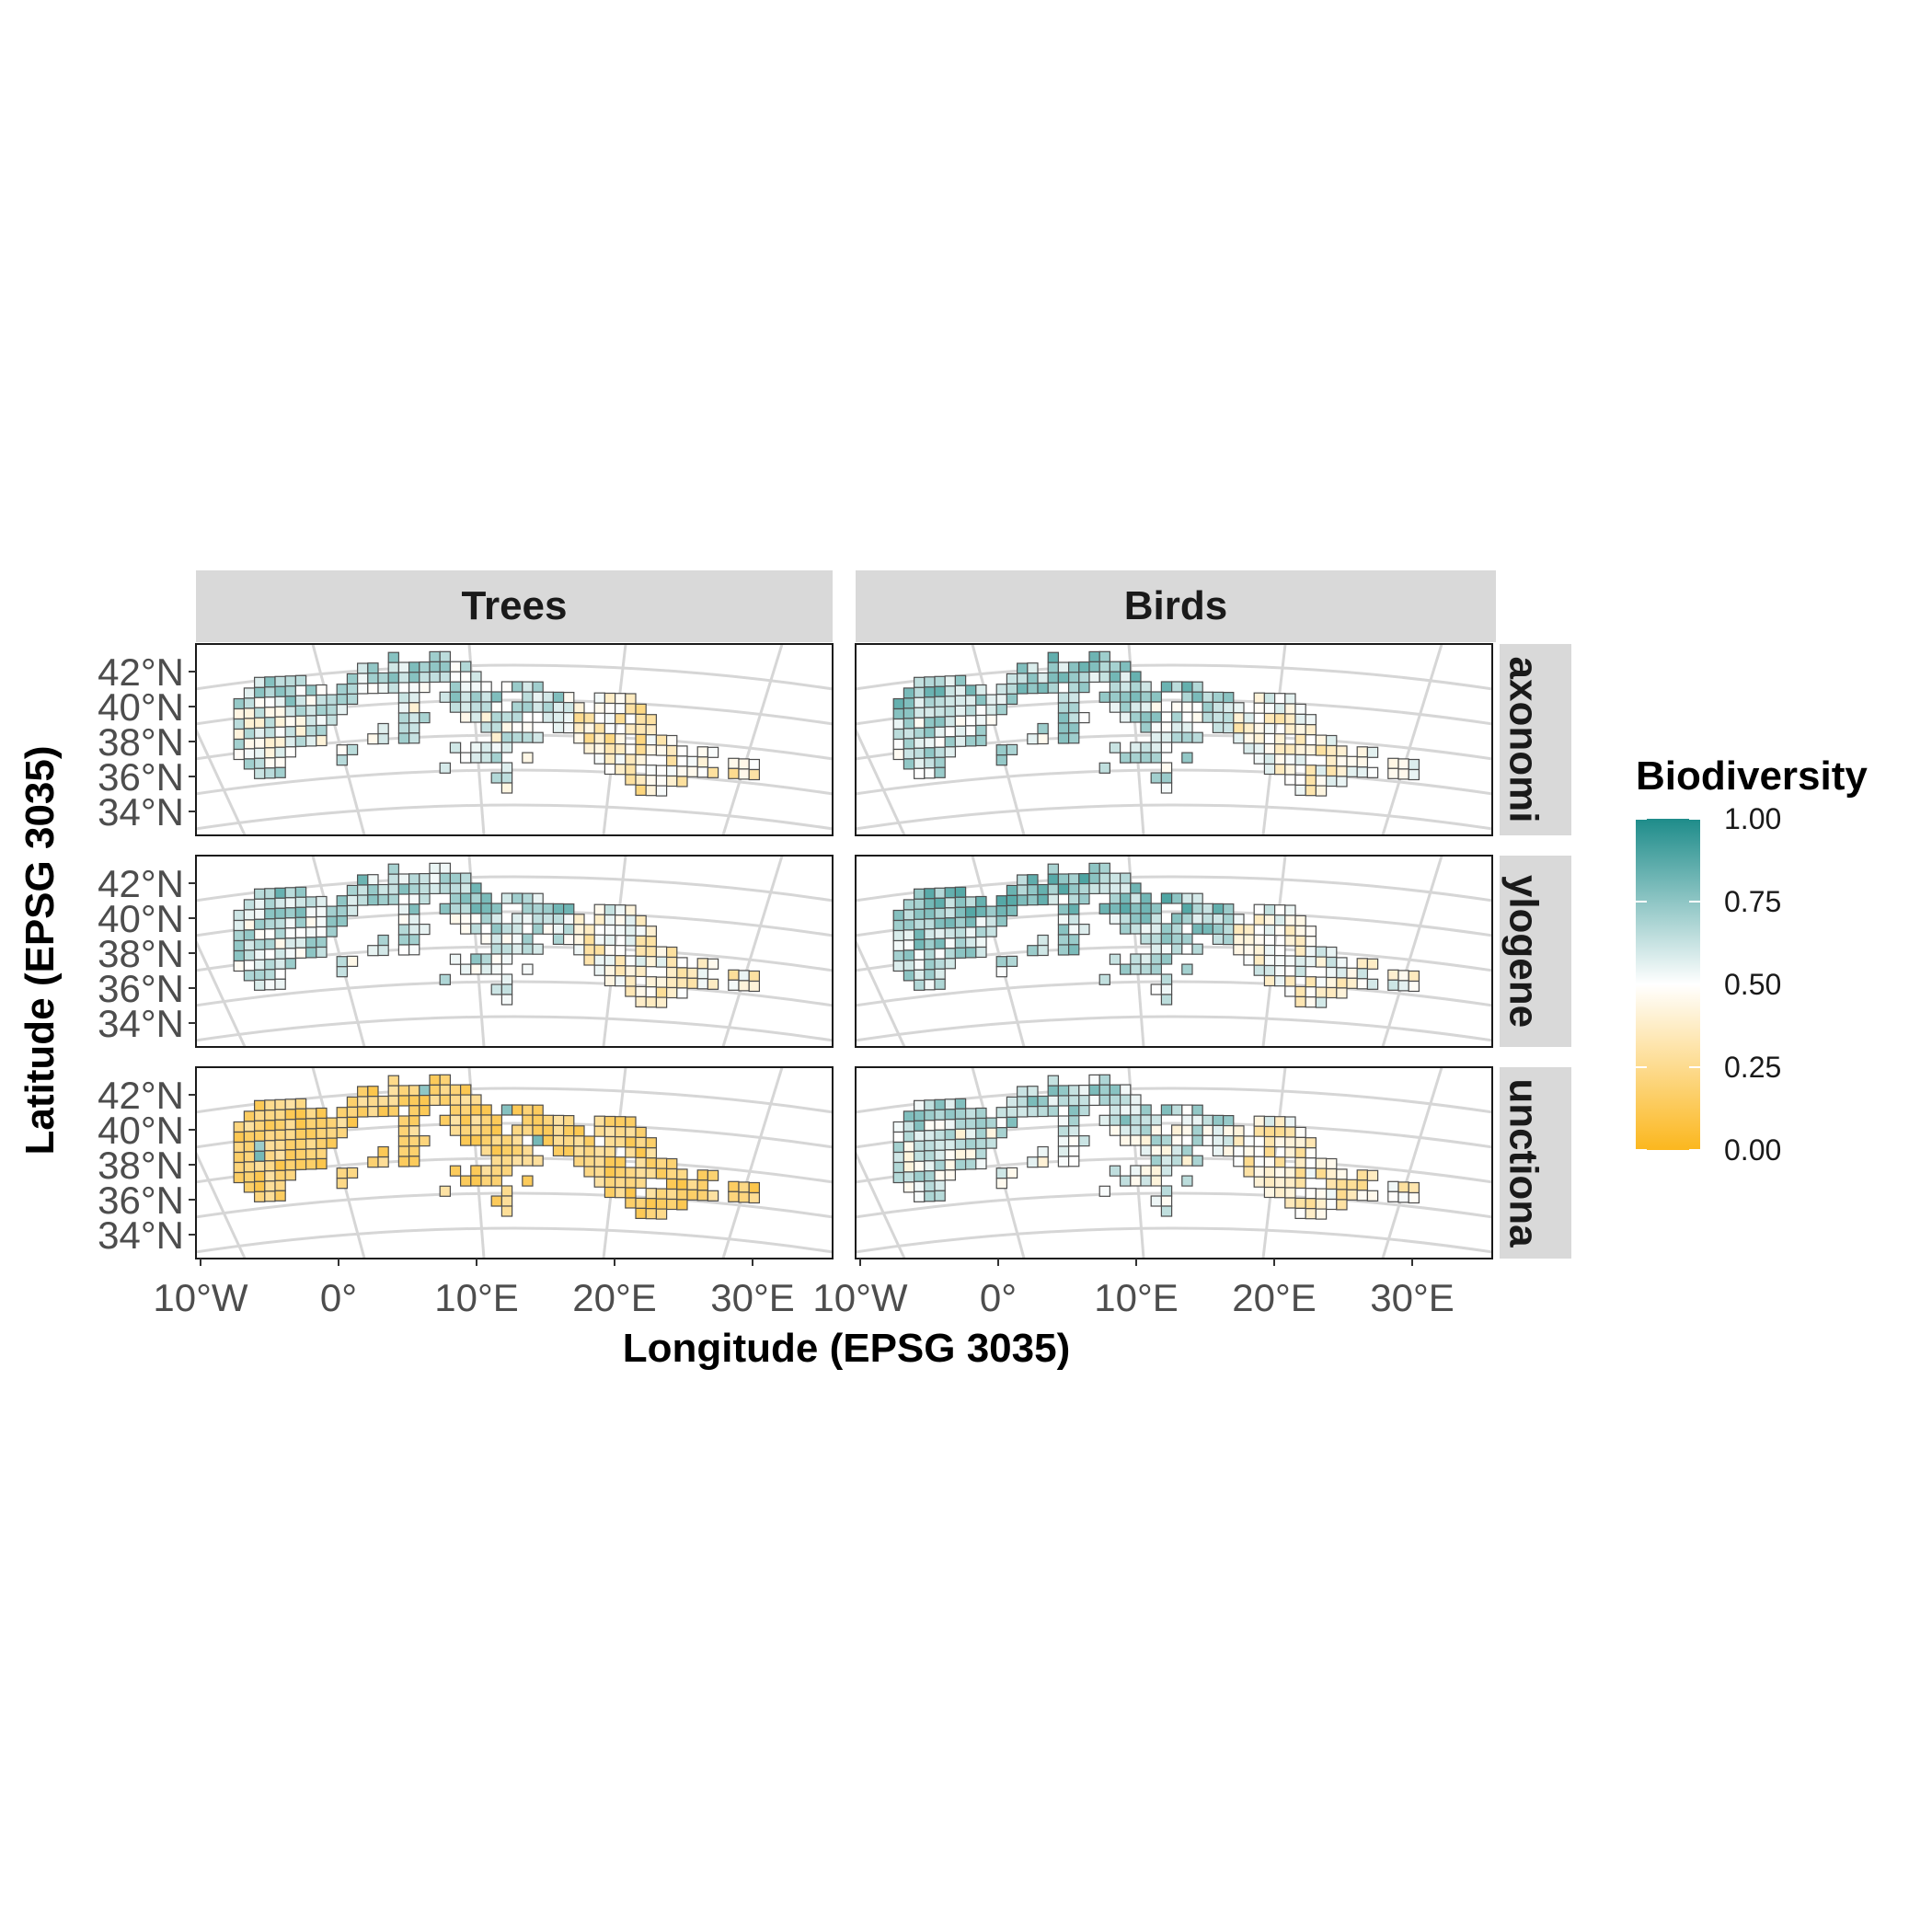  I want to click on y-tick-label: 34°N, so click(141, 1023).